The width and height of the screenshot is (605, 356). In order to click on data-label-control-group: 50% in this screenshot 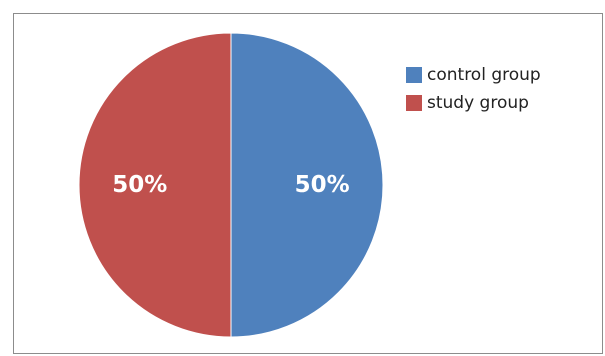, I will do `click(322, 185)`.